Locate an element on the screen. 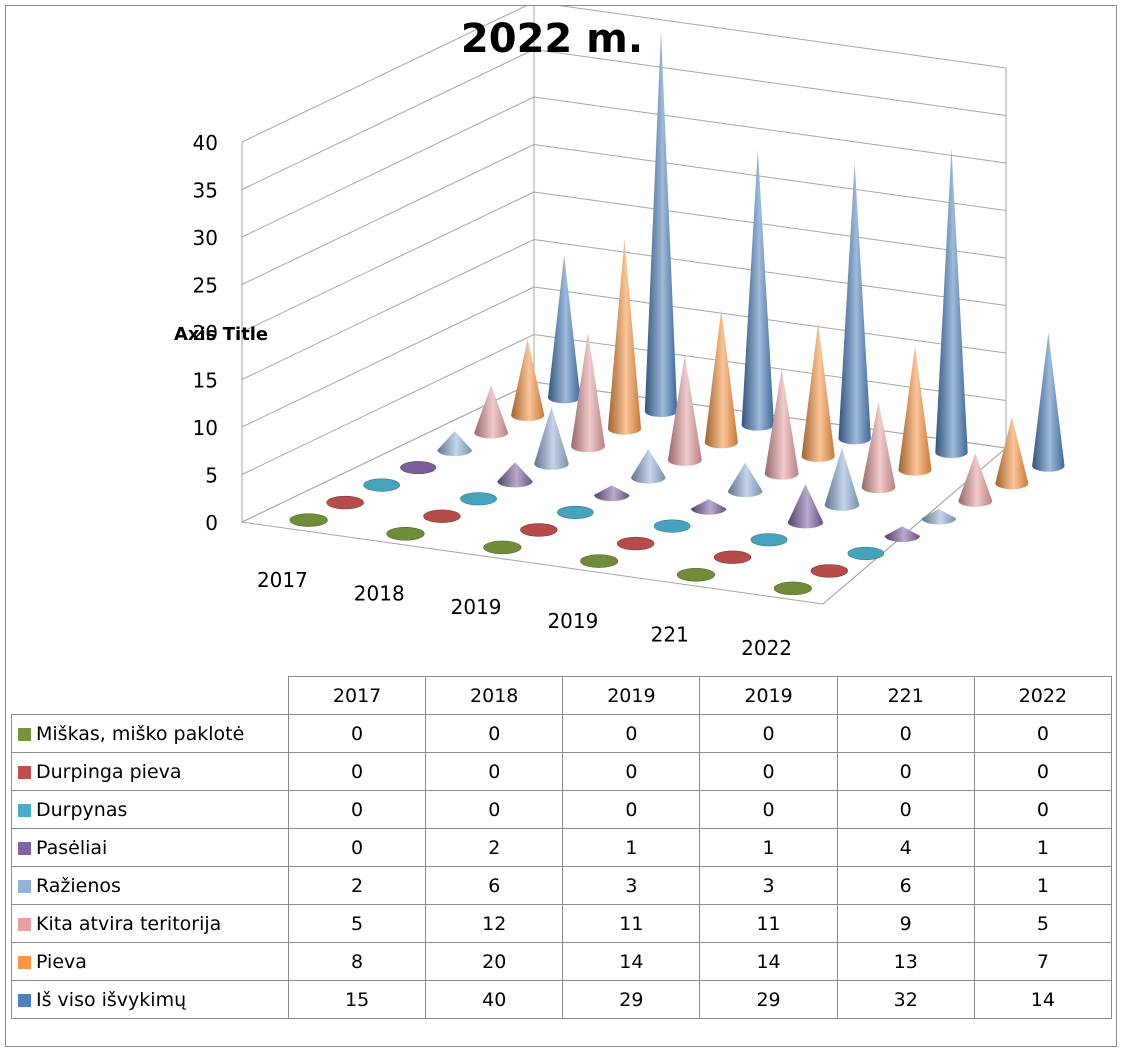 This screenshot has width=1123, height=1052. table-cell: 40 is located at coordinates (494, 999).